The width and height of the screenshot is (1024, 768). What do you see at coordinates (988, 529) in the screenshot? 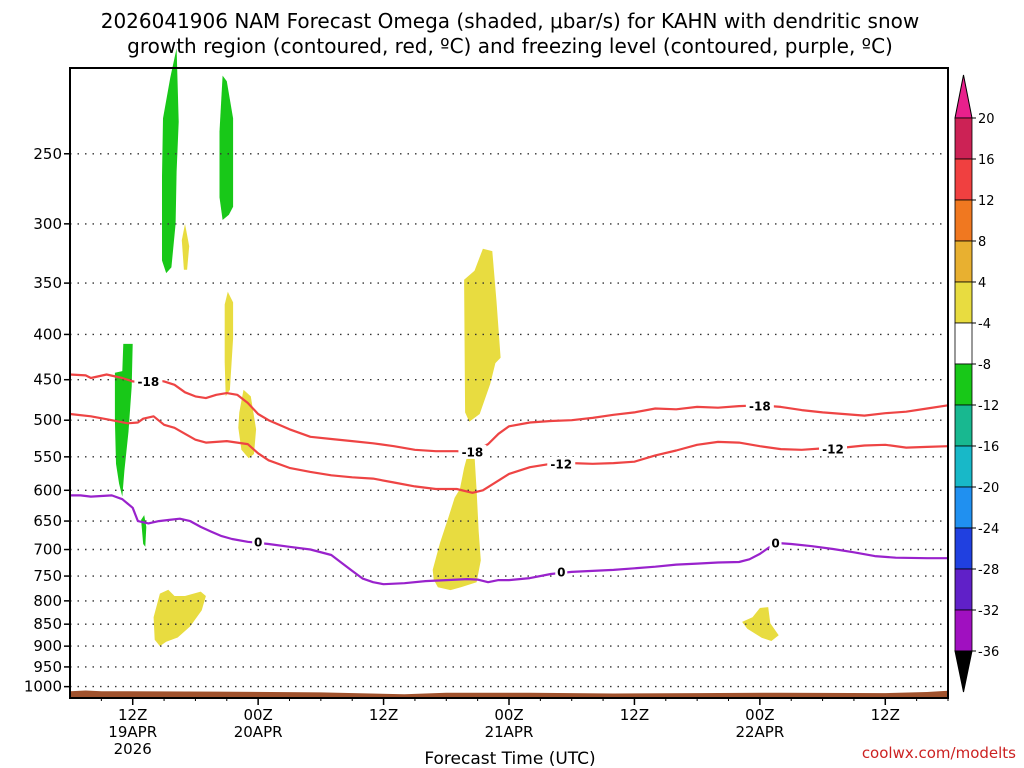
I see `colorbar-label-10: -24` at bounding box center [988, 529].